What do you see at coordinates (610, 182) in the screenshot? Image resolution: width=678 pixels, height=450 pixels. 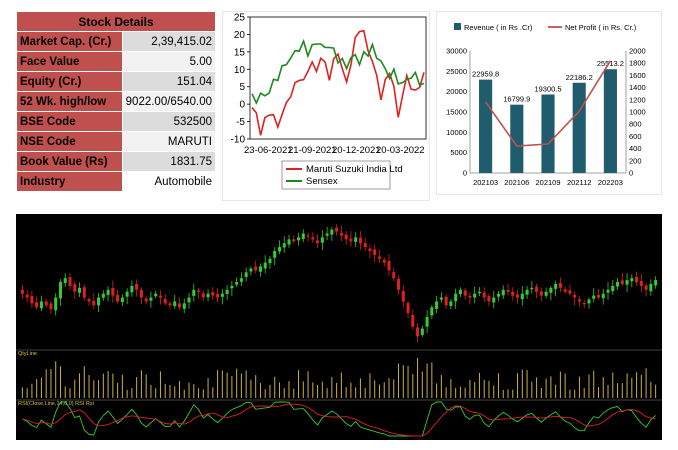 I see `x-tick-label: 202203` at bounding box center [610, 182].